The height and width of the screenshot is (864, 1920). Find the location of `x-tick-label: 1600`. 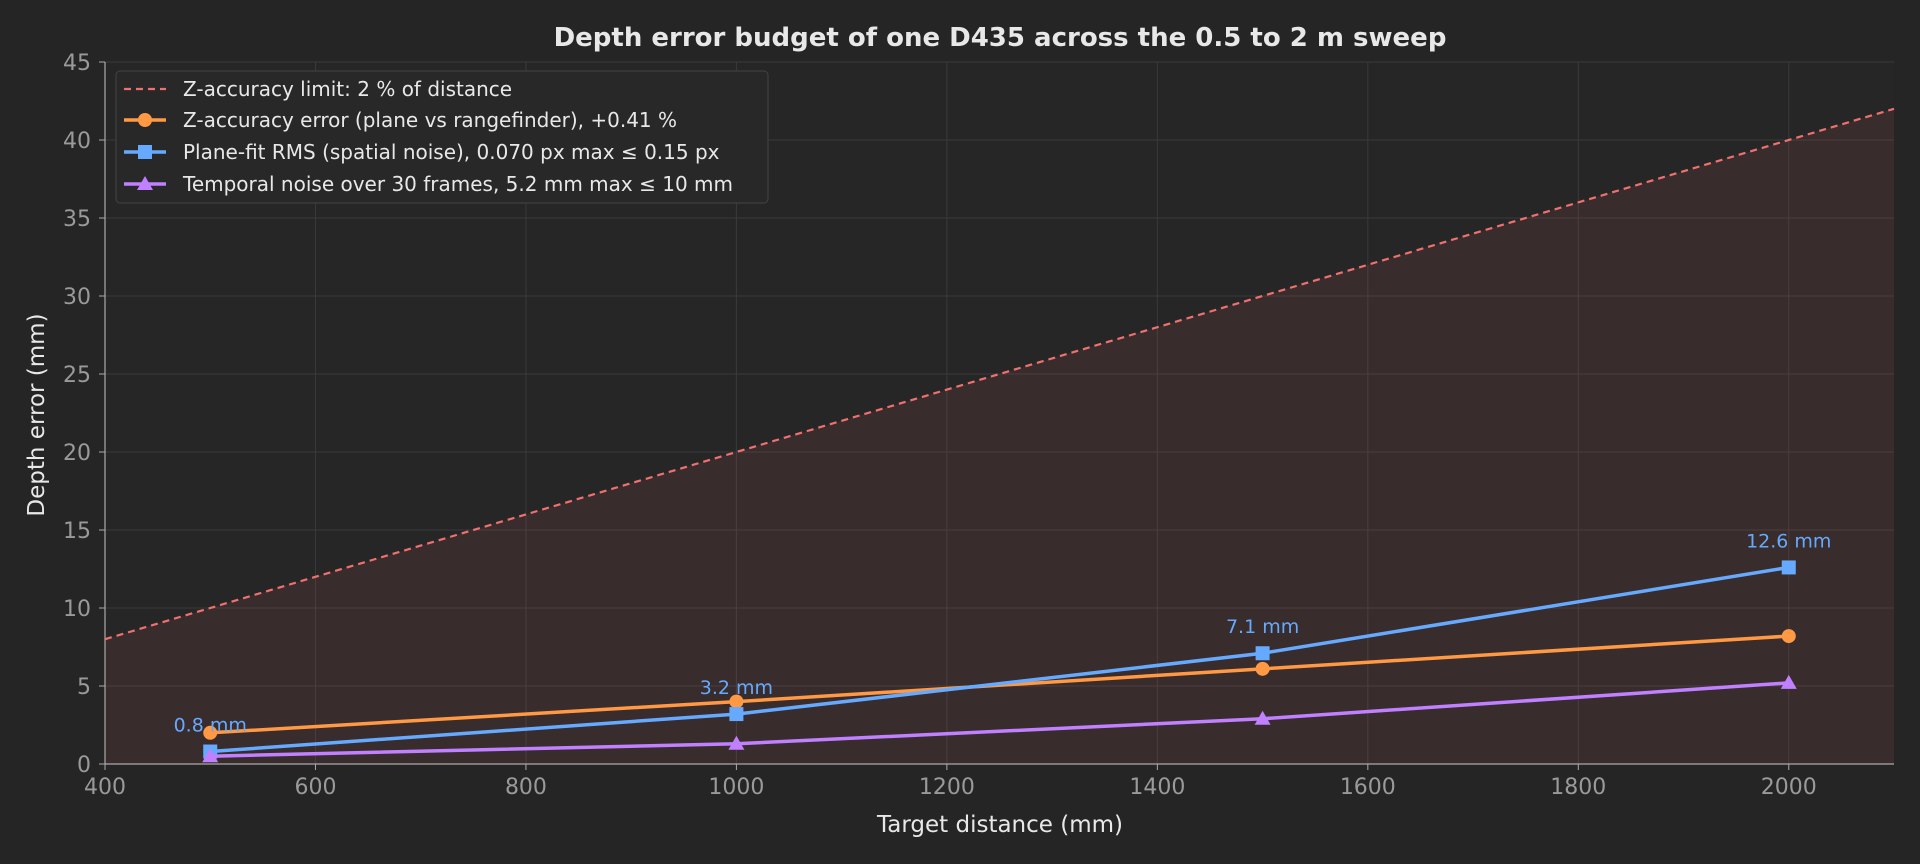

x-tick-label: 1600 is located at coordinates (1368, 787).